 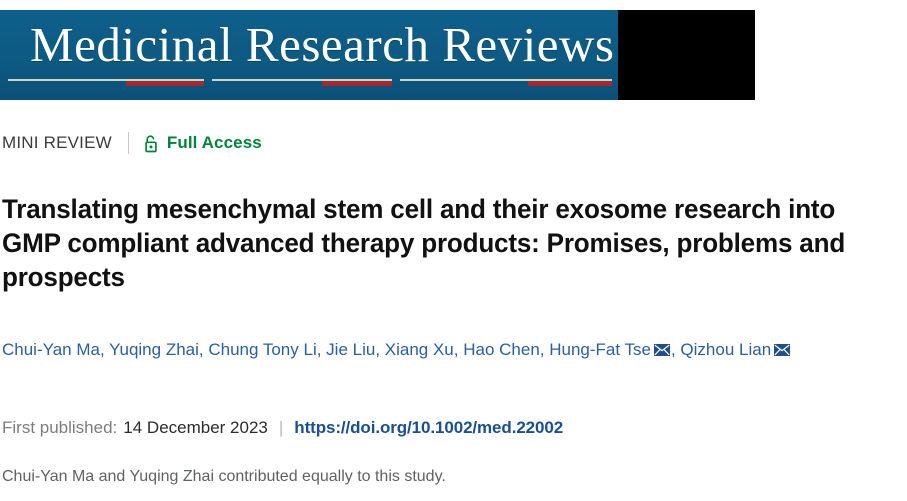 I want to click on article-type-label: MINI REVIEW, so click(x=57, y=142).